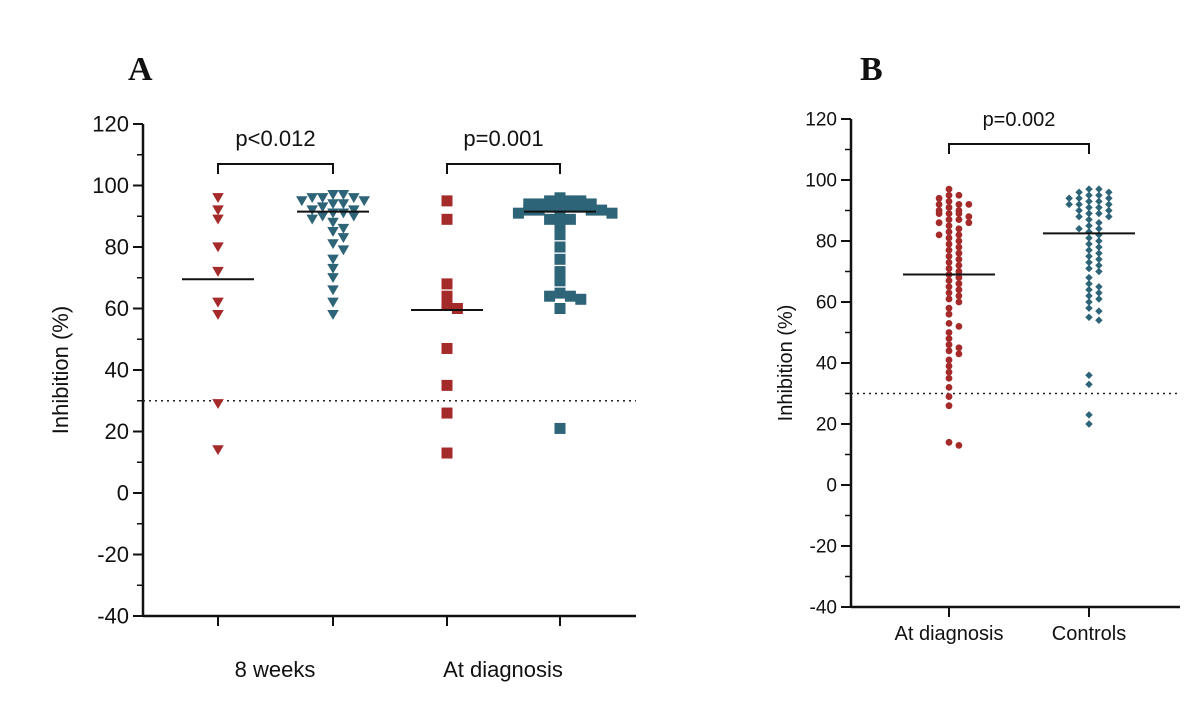 The width and height of the screenshot is (1200, 712). What do you see at coordinates (503, 138) in the screenshot?
I see `p-value-label: p=0.001` at bounding box center [503, 138].